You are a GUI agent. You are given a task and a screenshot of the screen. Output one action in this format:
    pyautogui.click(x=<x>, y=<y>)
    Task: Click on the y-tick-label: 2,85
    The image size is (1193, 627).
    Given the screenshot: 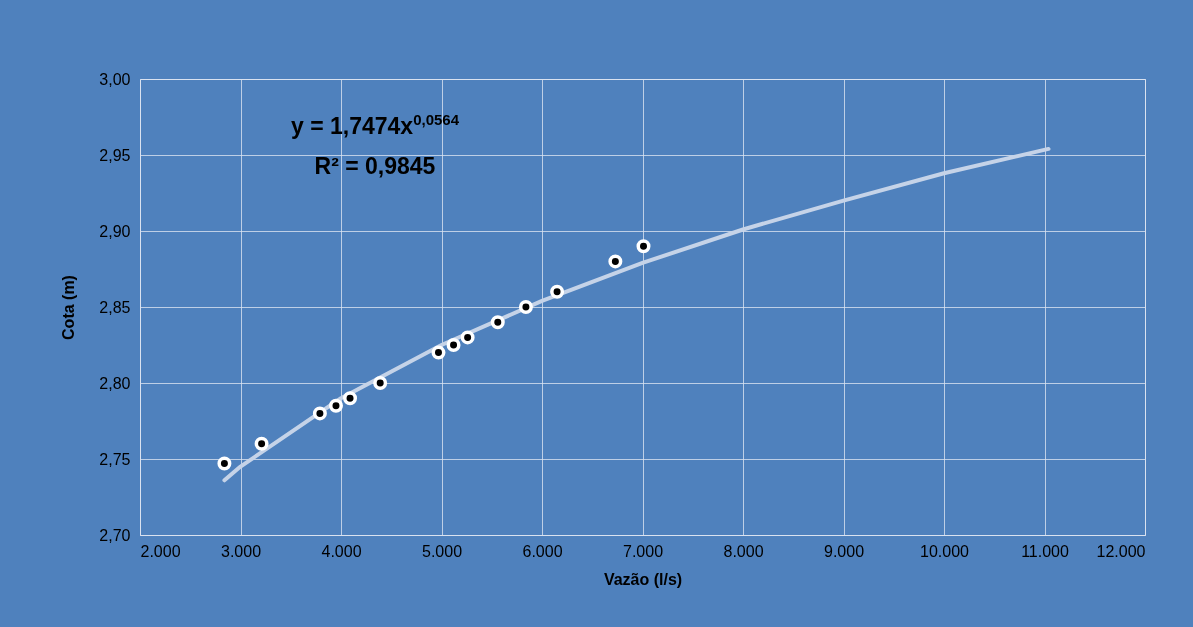 What is the action you would take?
    pyautogui.click(x=115, y=307)
    